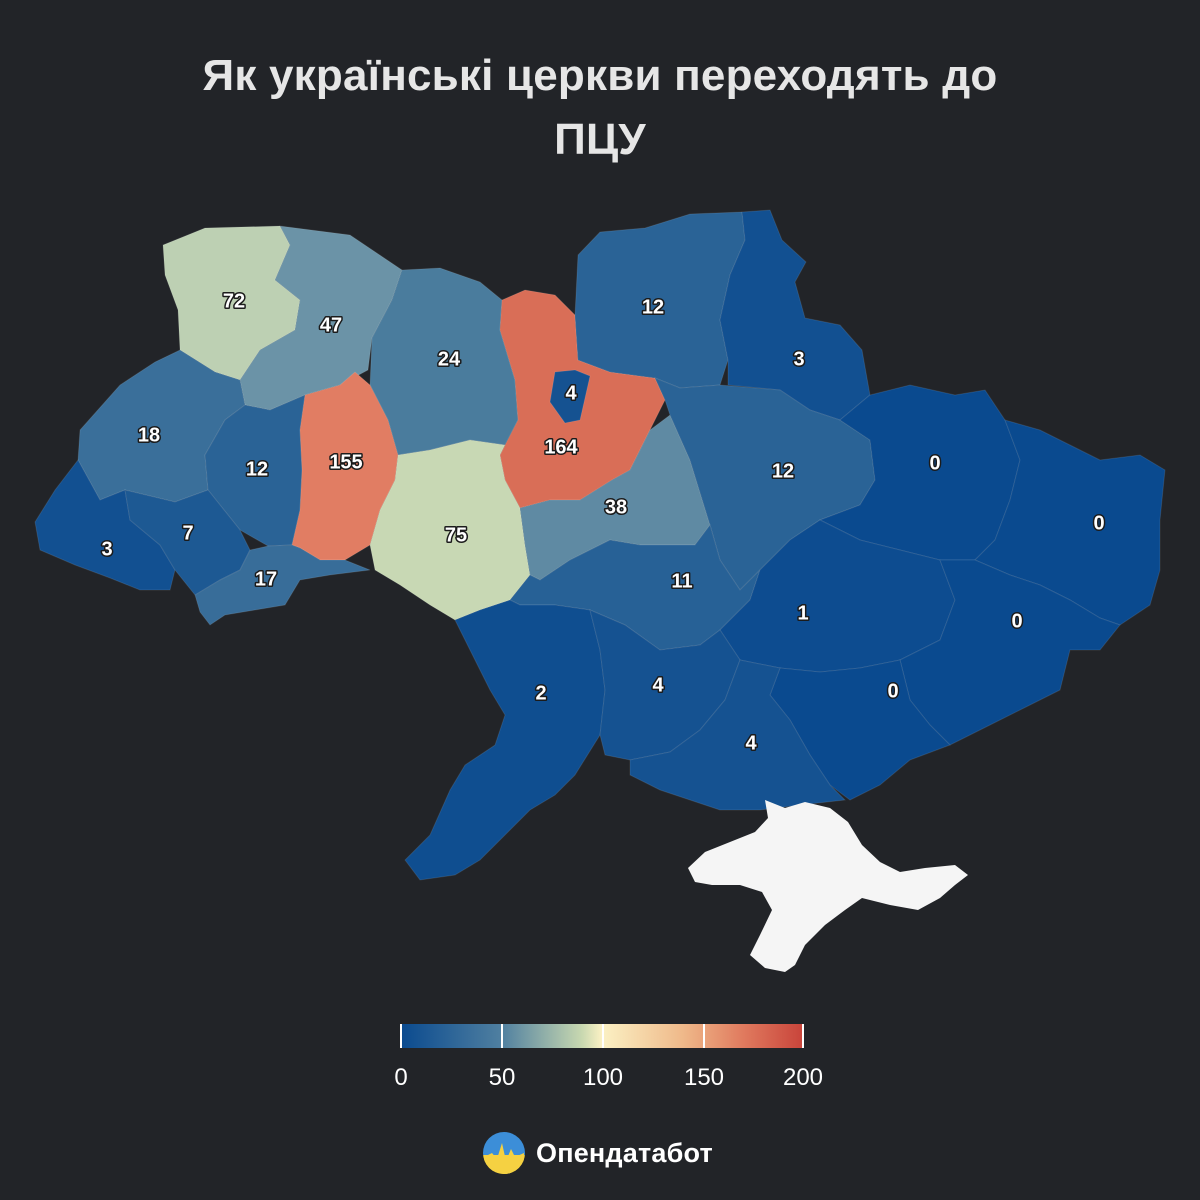 This screenshot has height=1200, width=1200. Describe the element at coordinates (1016, 621) in the screenshot. I see `label-donetsk: 0` at that location.